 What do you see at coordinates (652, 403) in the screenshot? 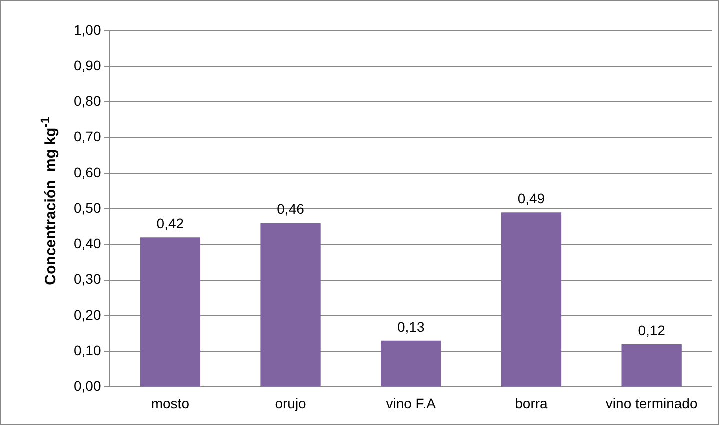
I see `x-tick-label: vino terminado` at bounding box center [652, 403].